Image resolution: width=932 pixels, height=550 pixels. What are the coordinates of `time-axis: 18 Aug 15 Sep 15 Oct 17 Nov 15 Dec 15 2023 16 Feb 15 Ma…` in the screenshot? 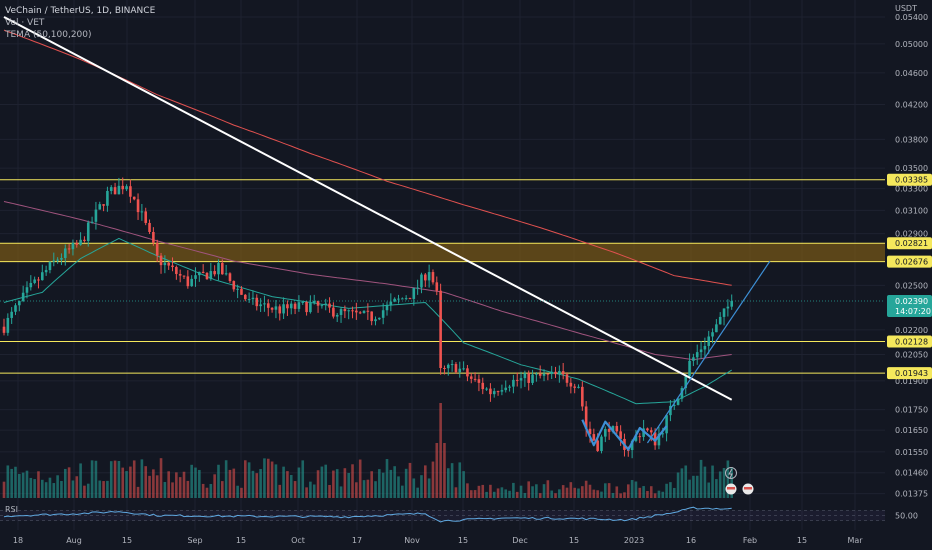 It's located at (438, 540).